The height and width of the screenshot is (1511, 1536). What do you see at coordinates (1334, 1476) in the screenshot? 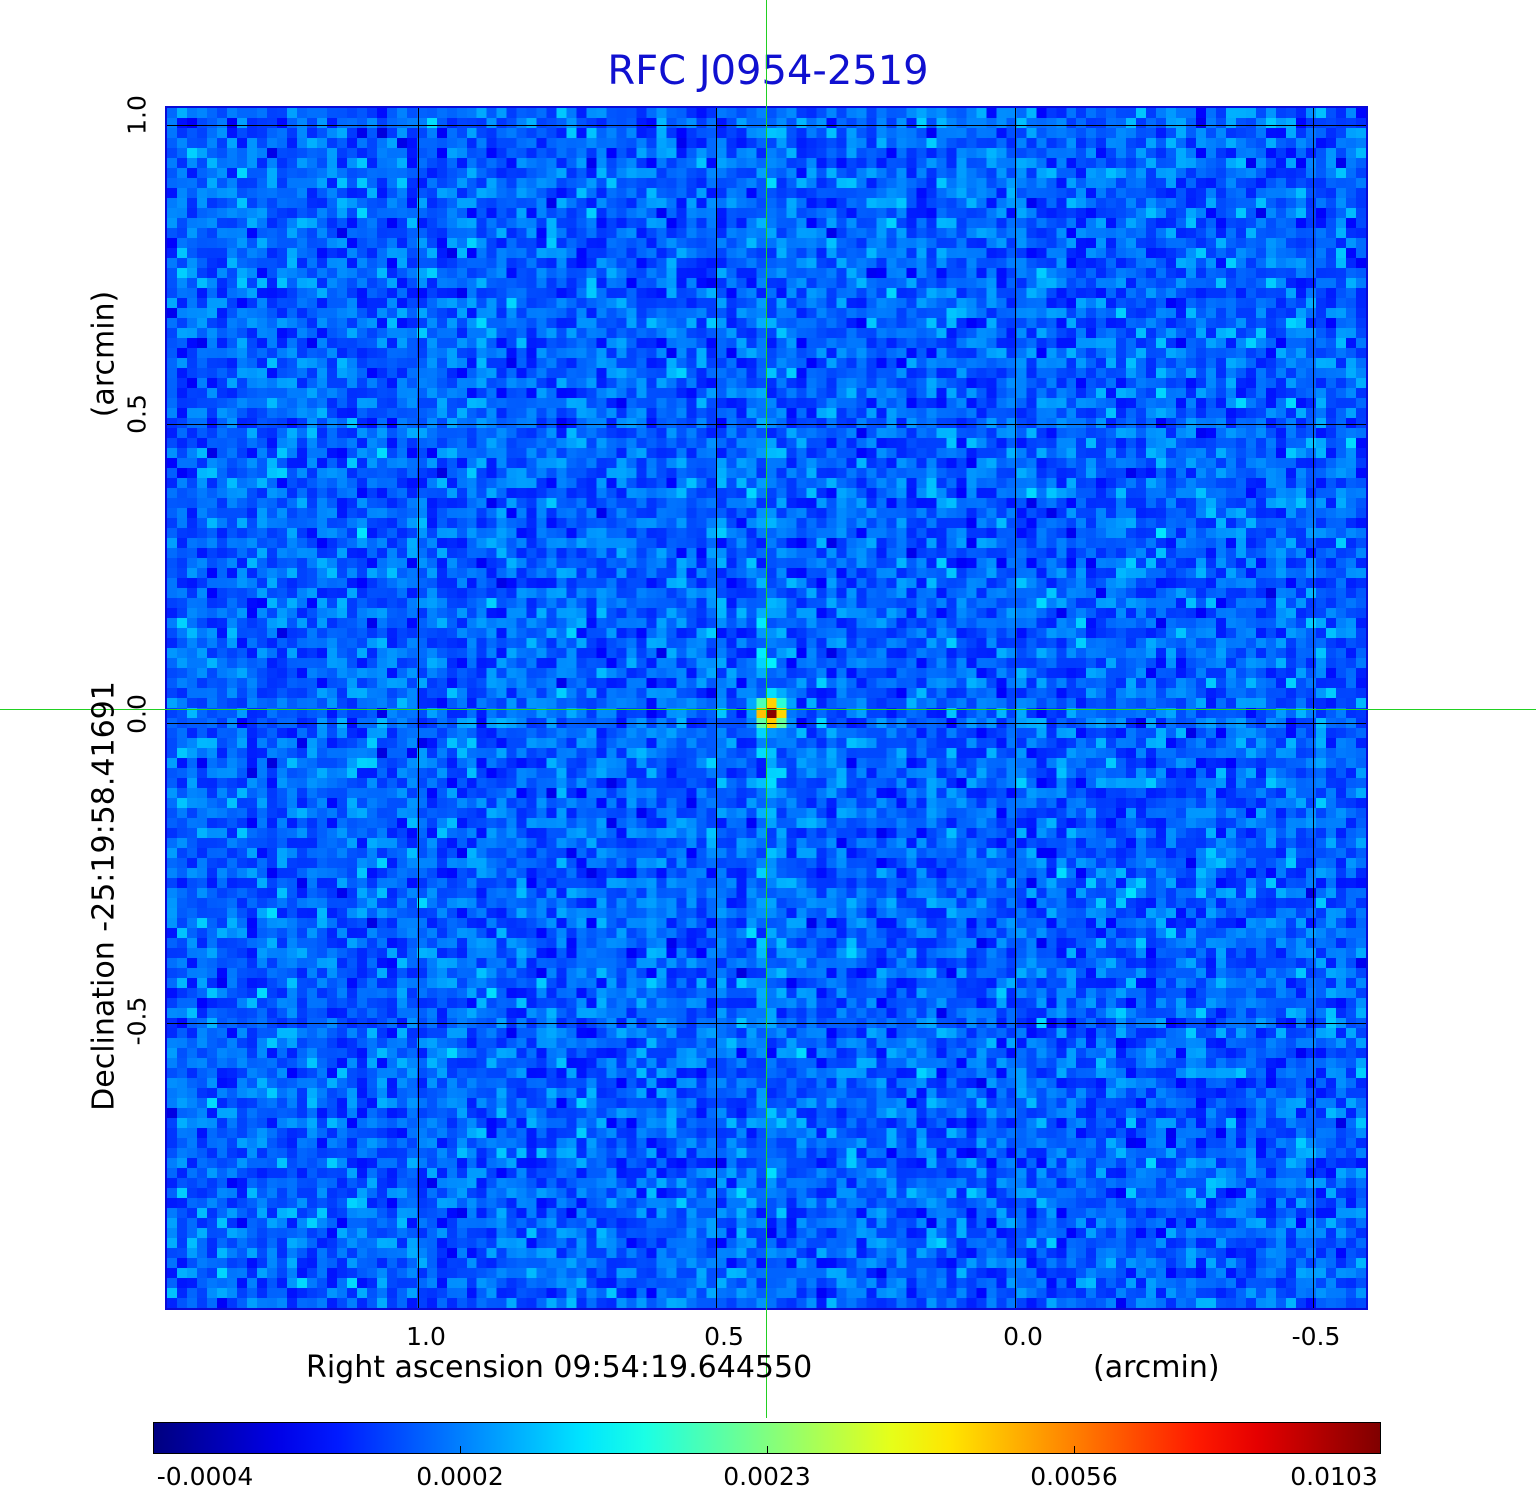
I see `colorbar-tick-label: 0.0103` at bounding box center [1334, 1476].